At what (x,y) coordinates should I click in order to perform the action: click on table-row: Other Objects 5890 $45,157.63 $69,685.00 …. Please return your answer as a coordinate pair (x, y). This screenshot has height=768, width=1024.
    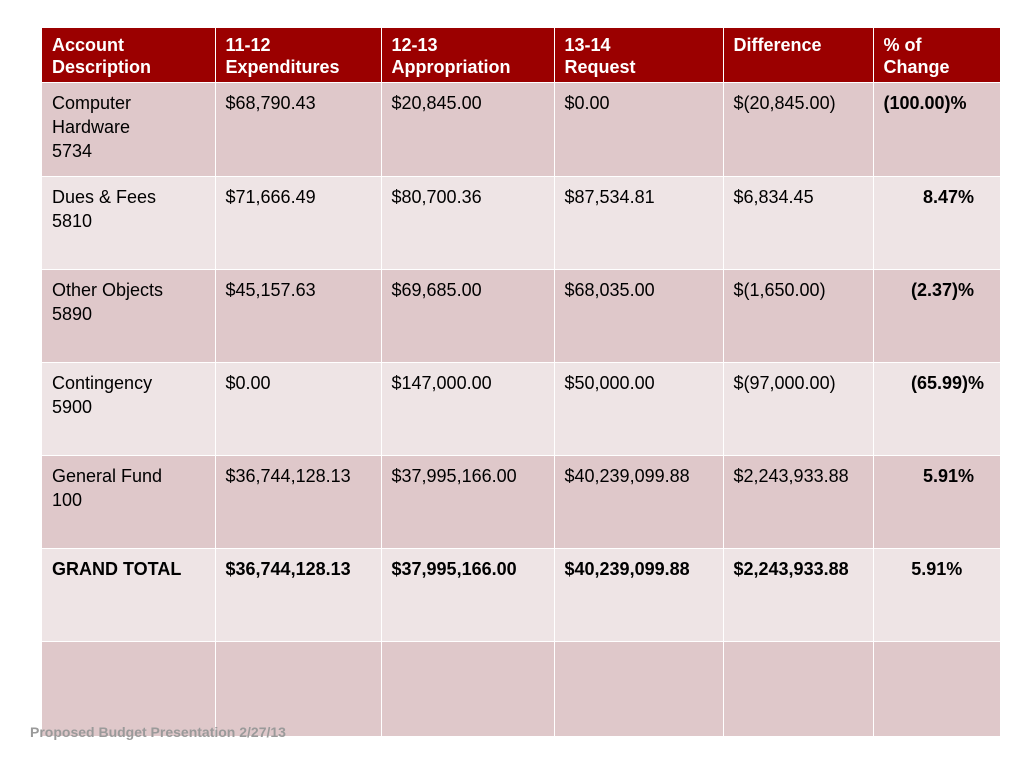
    Looking at the image, I should click on (521, 316).